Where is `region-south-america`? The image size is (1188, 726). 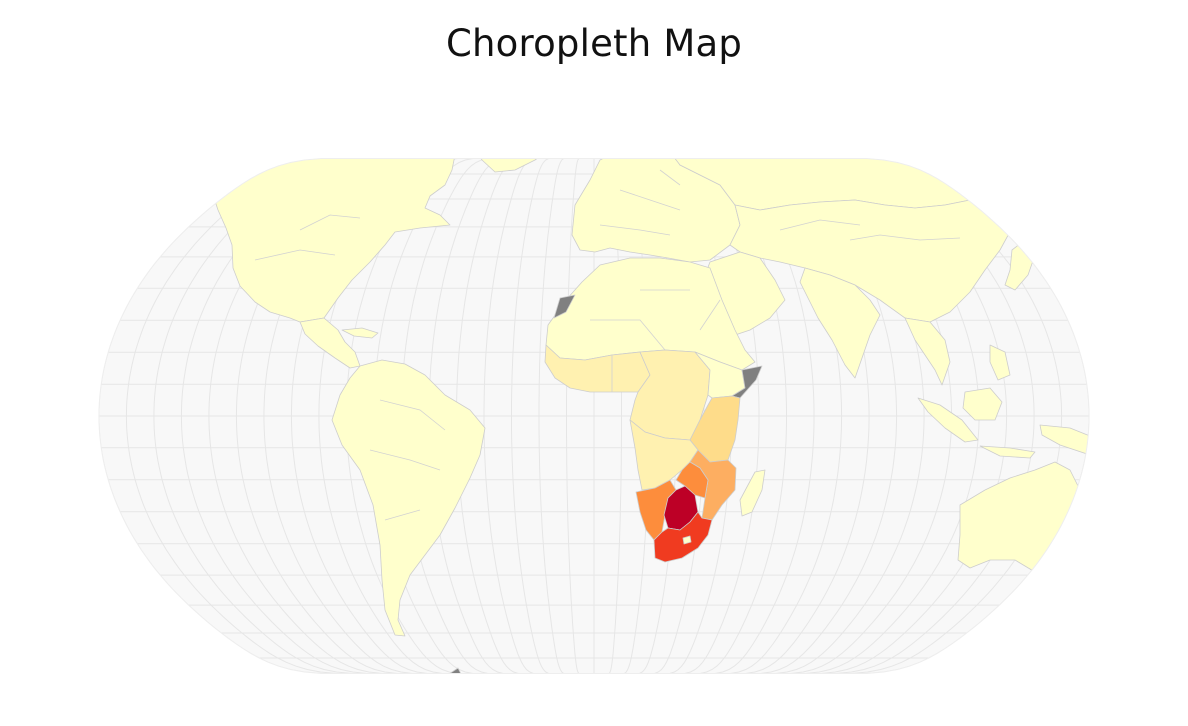
region-south-america is located at coordinates (408, 498).